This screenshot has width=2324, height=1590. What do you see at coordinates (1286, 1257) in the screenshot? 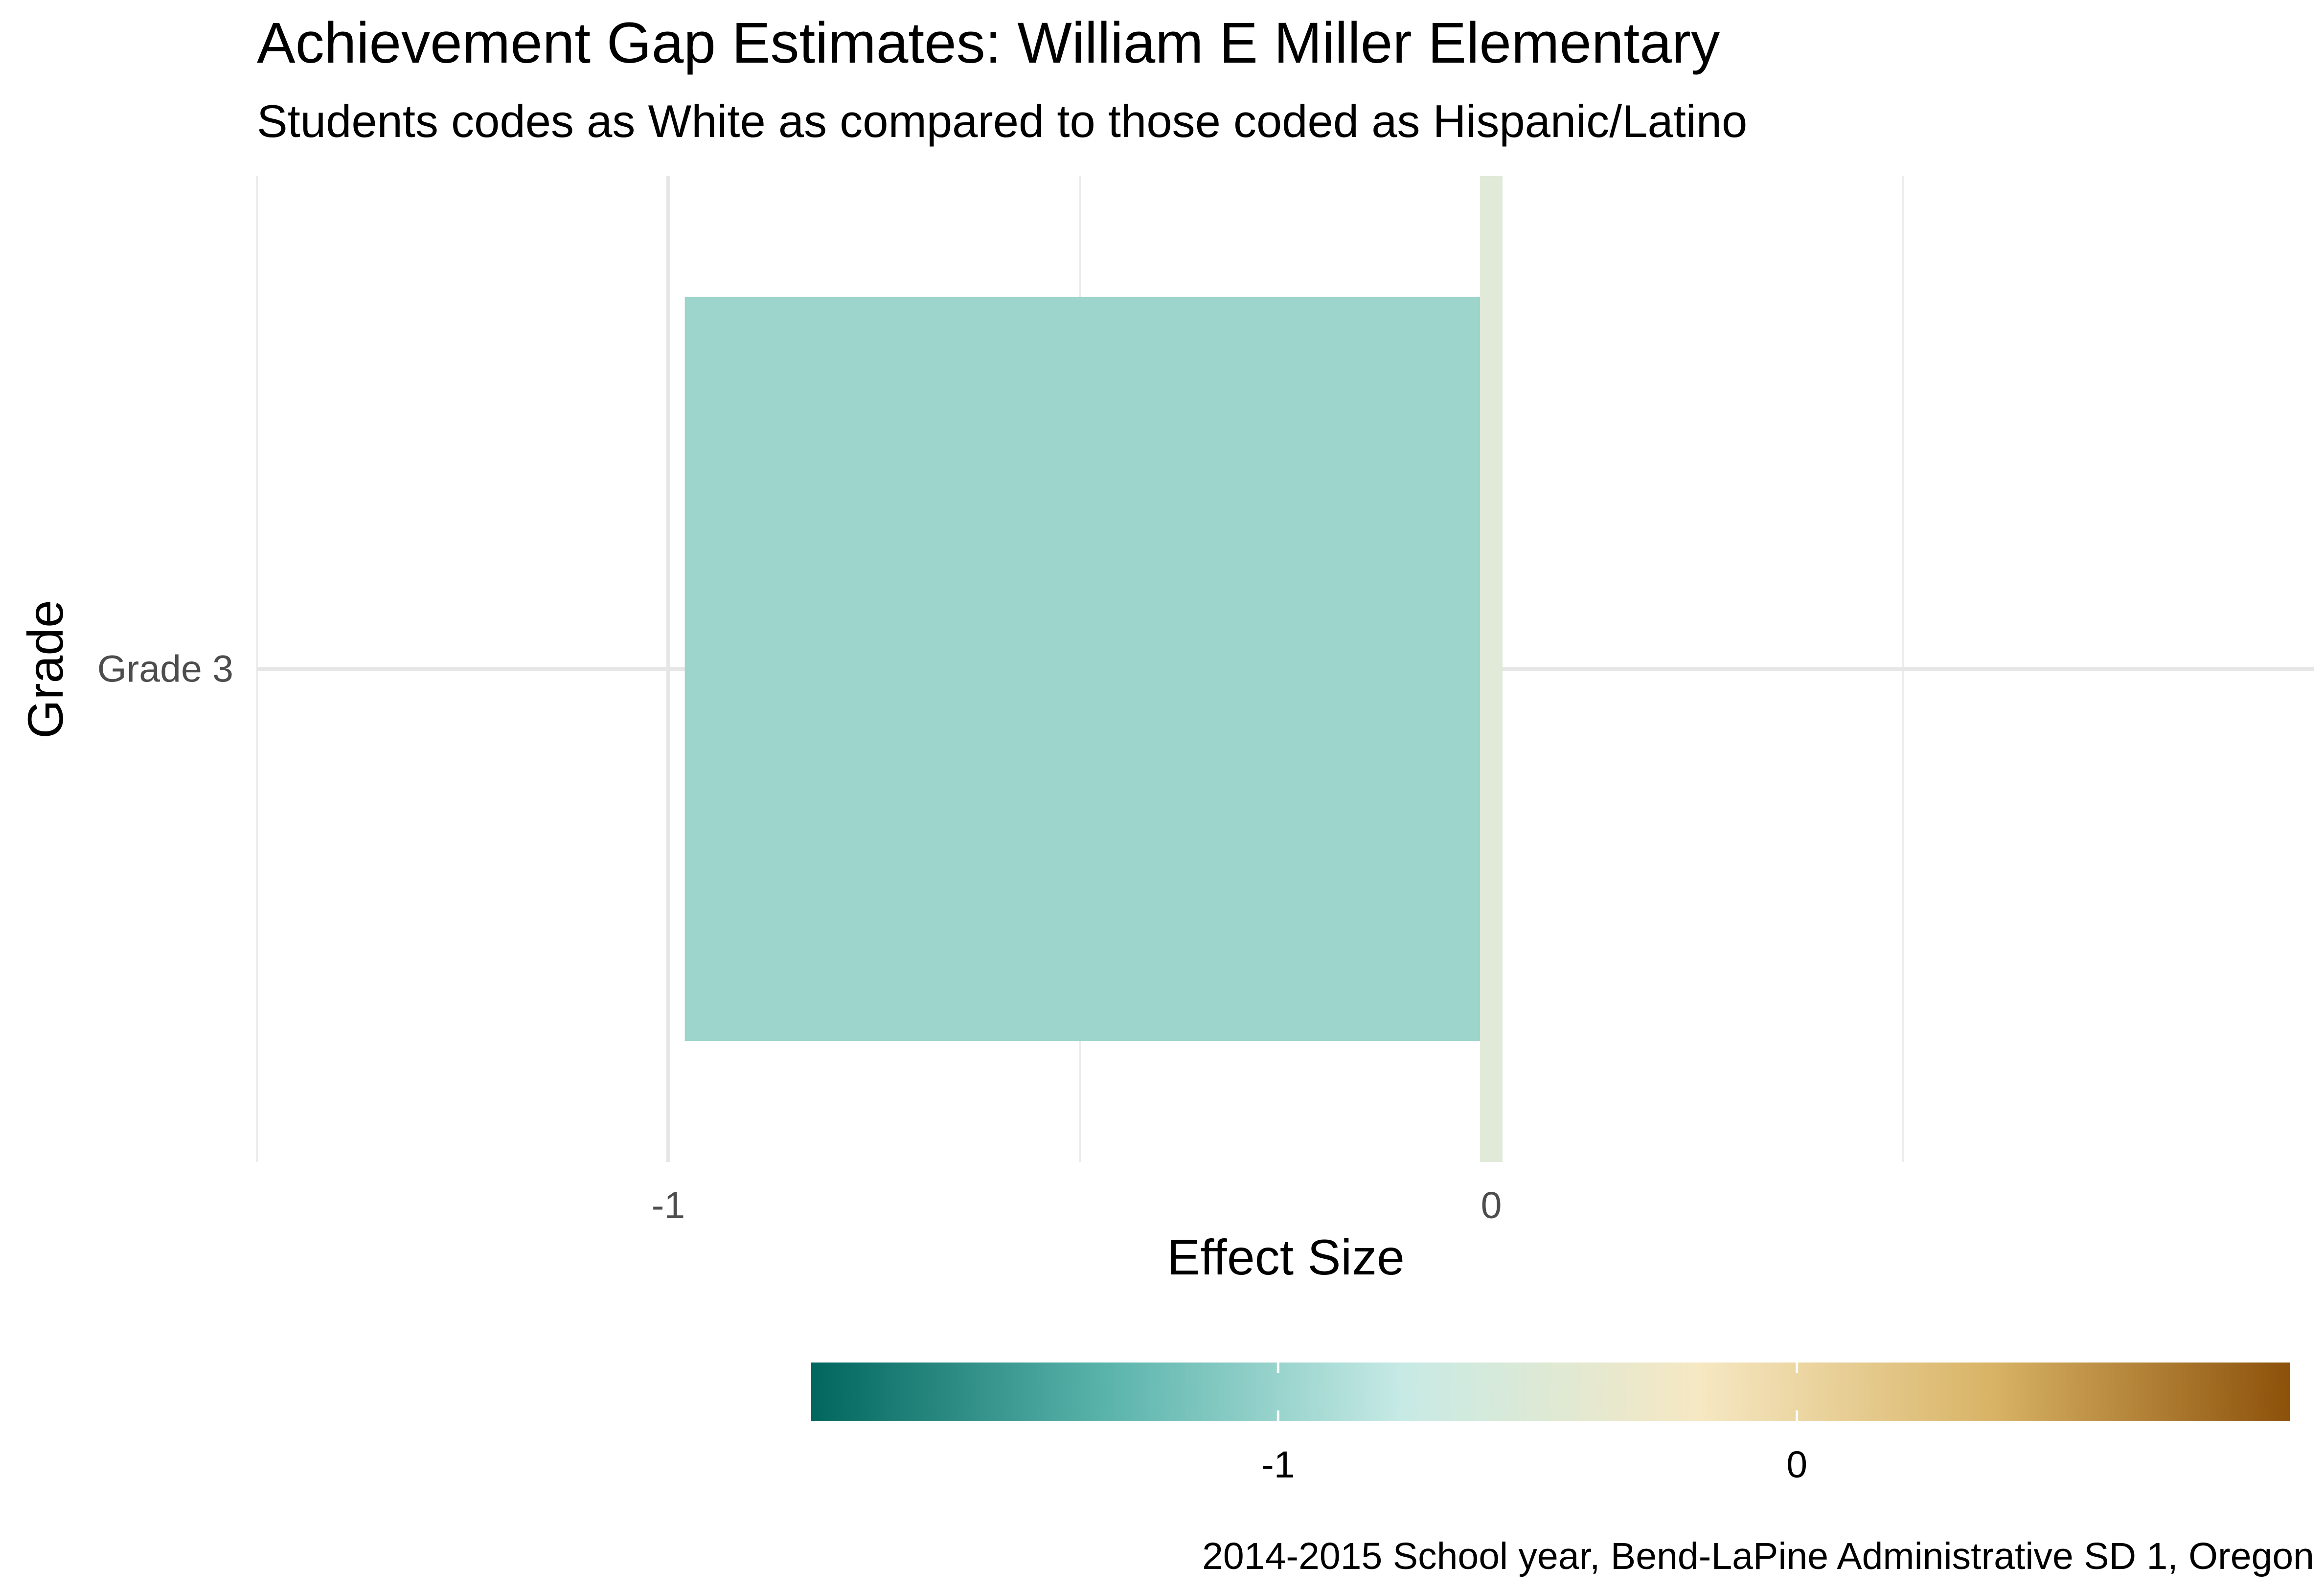
I see `x-axis-title: Effect Size` at bounding box center [1286, 1257].